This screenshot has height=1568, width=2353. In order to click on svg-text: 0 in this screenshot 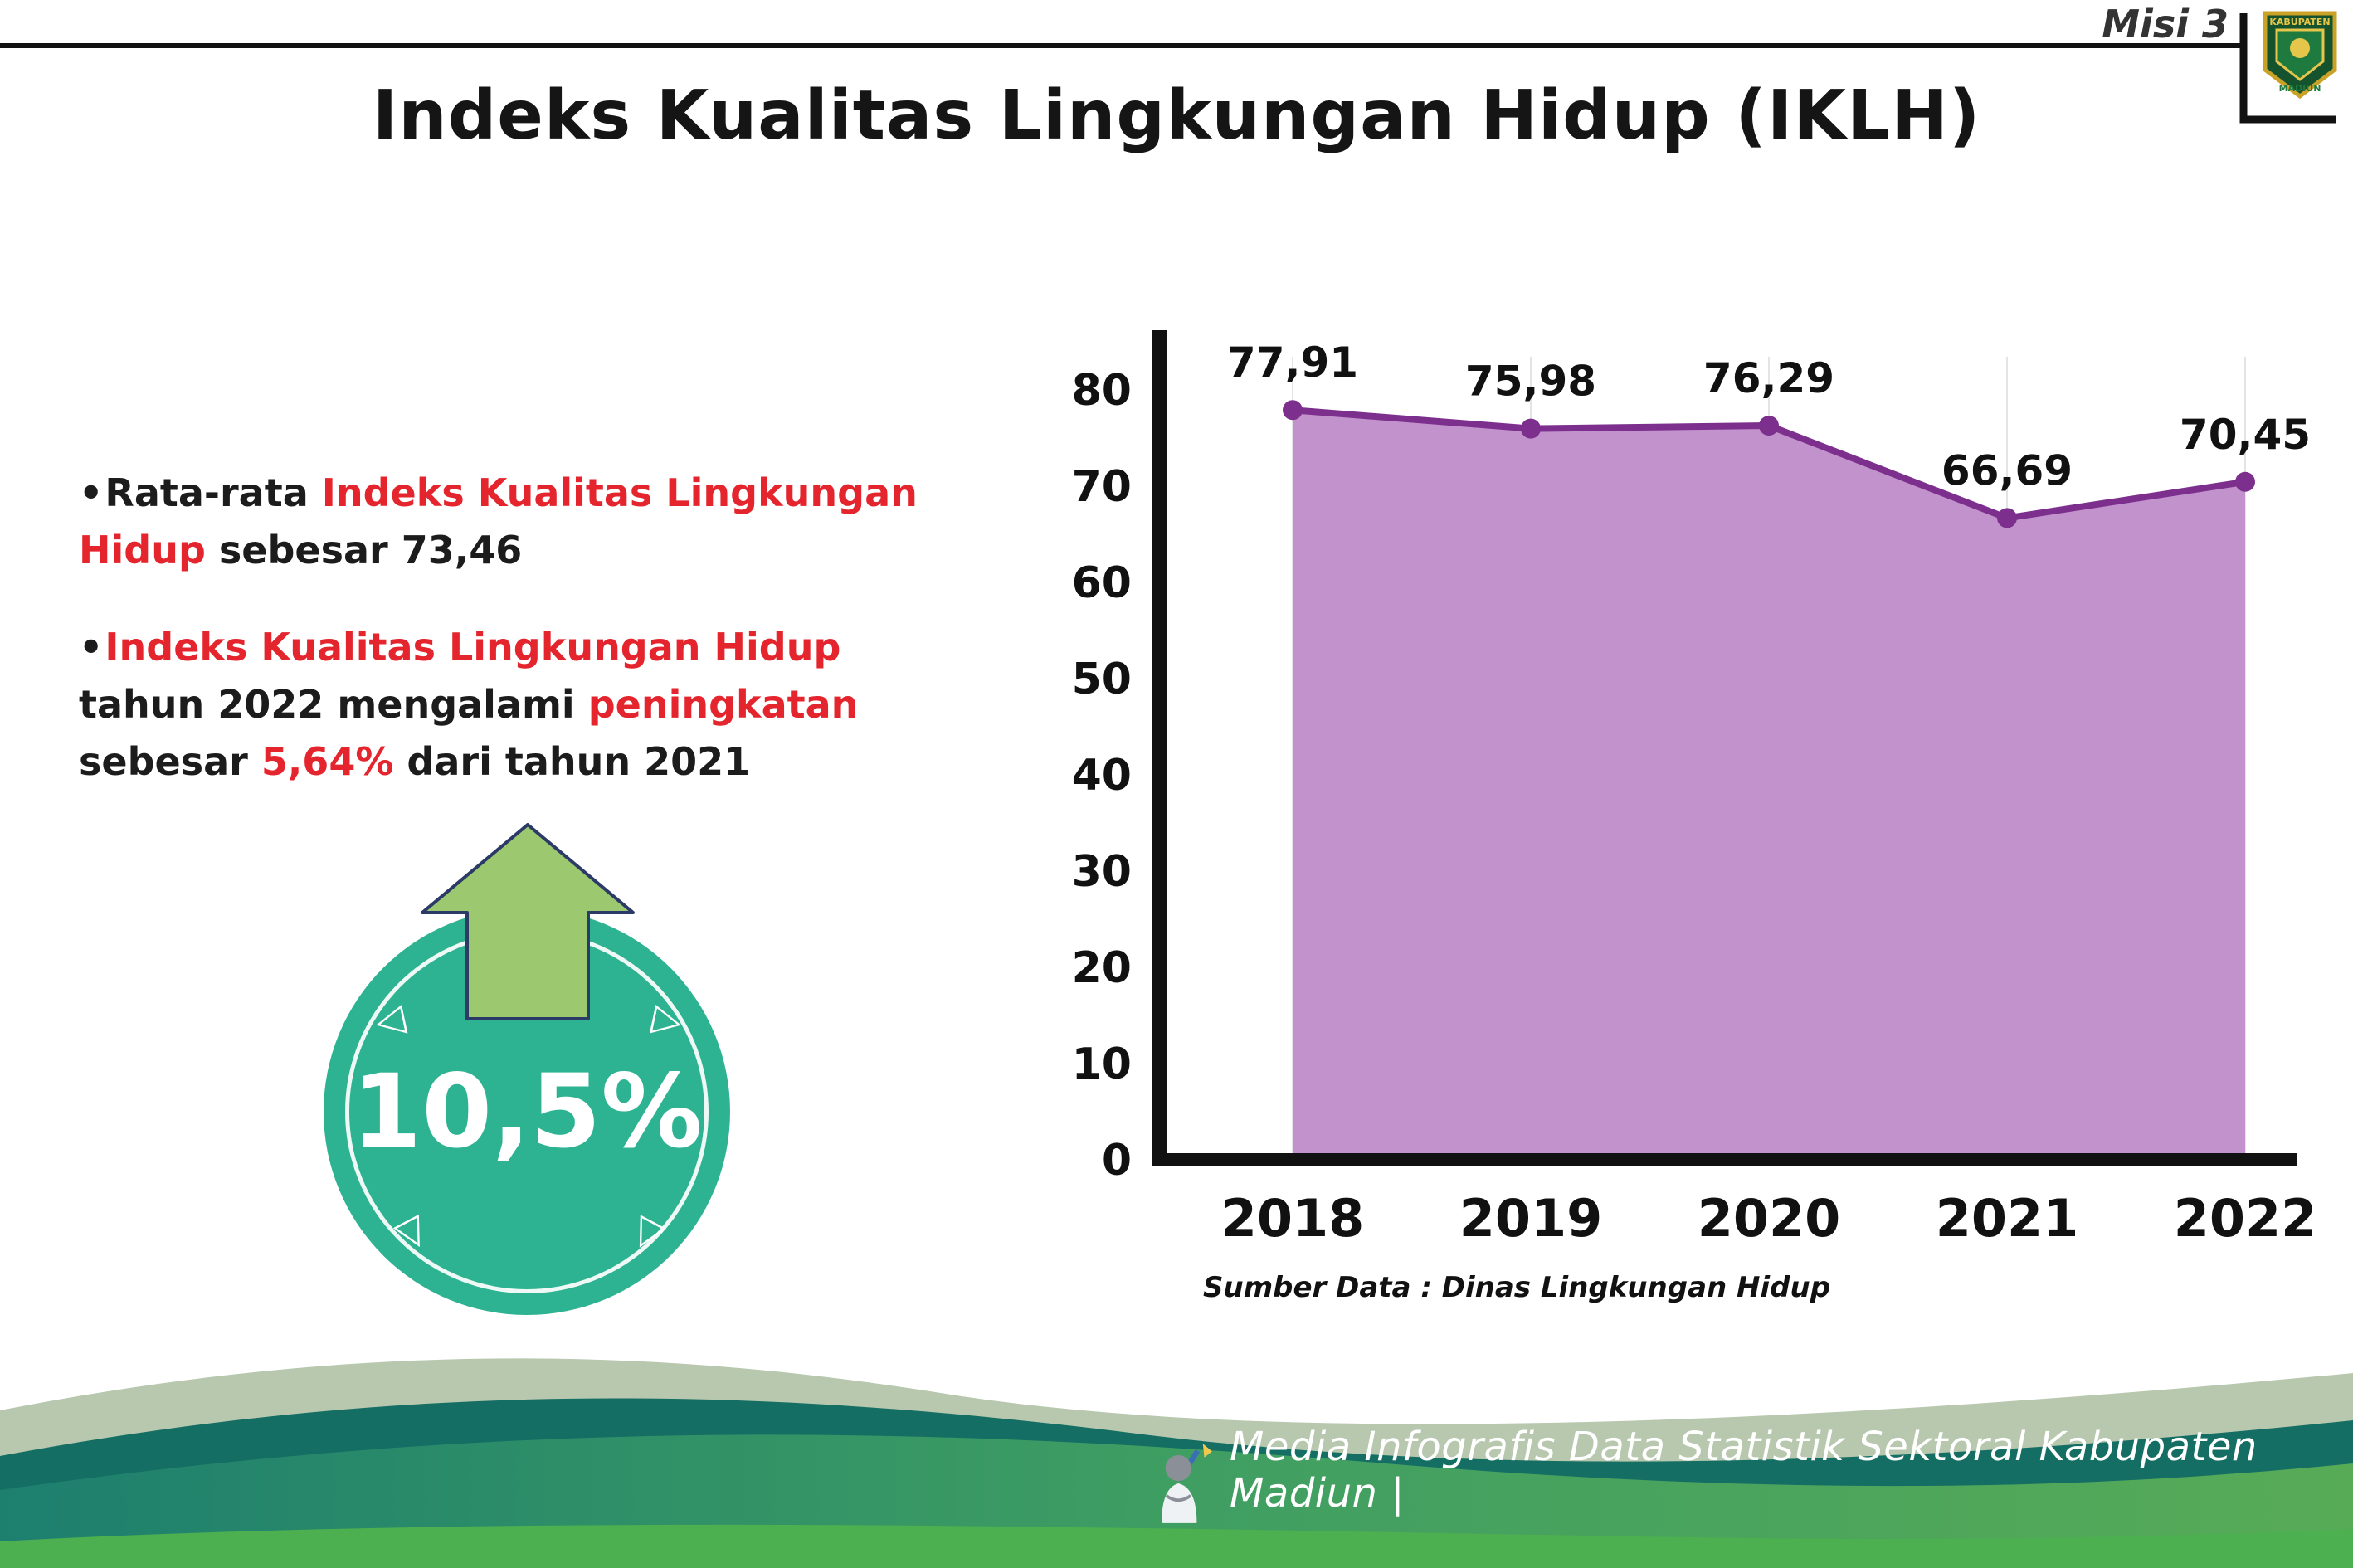, I will do `click(1117, 1161)`.